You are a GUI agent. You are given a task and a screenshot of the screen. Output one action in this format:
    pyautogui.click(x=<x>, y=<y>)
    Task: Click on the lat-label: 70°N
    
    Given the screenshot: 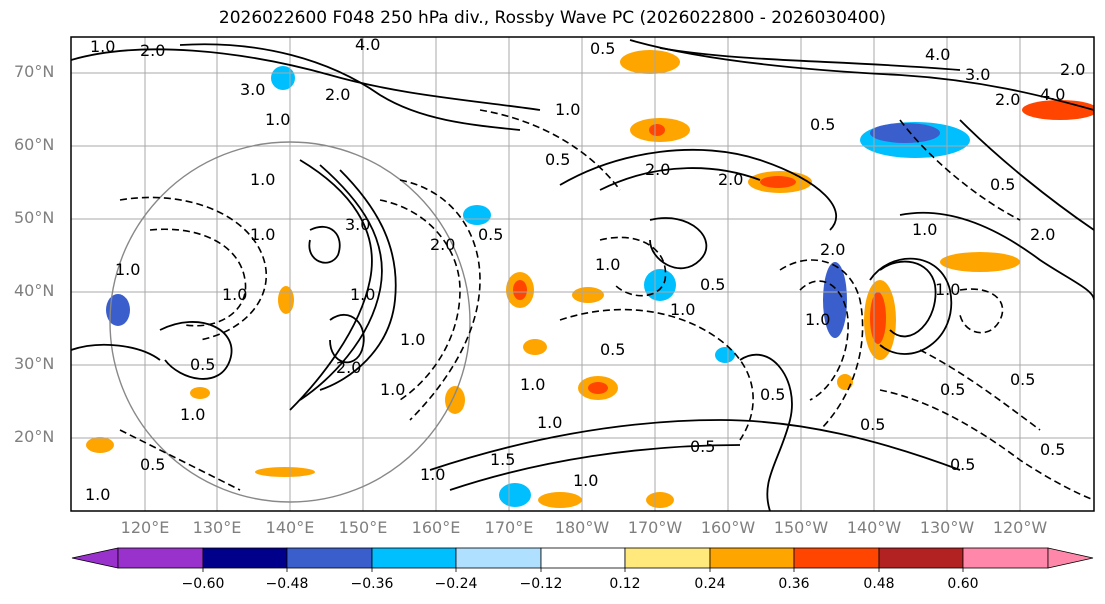 What is the action you would take?
    pyautogui.click(x=34, y=71)
    